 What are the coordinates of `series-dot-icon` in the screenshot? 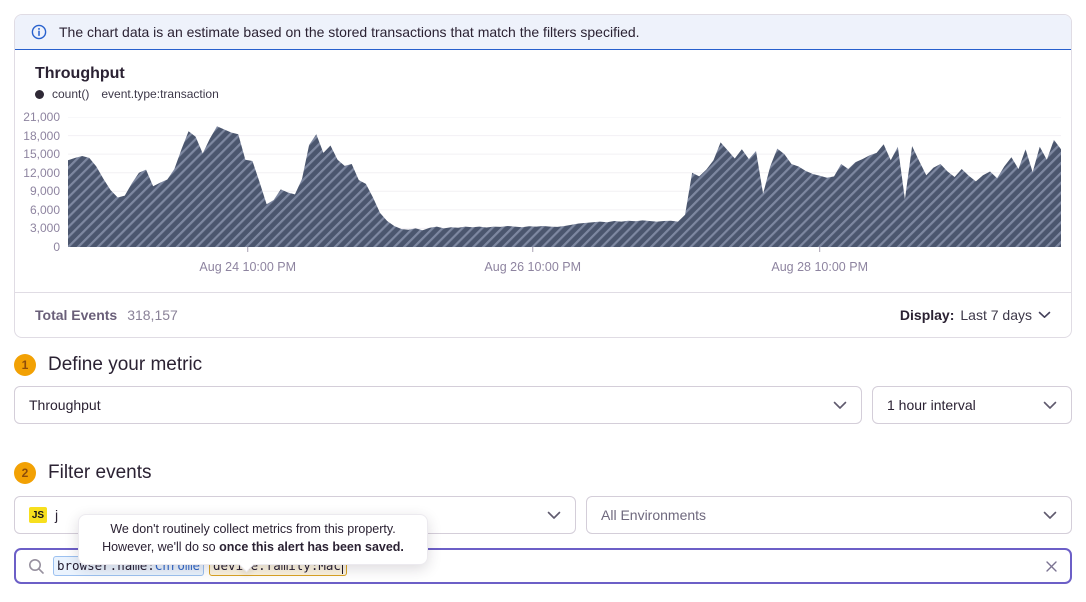 It's located at (39, 94).